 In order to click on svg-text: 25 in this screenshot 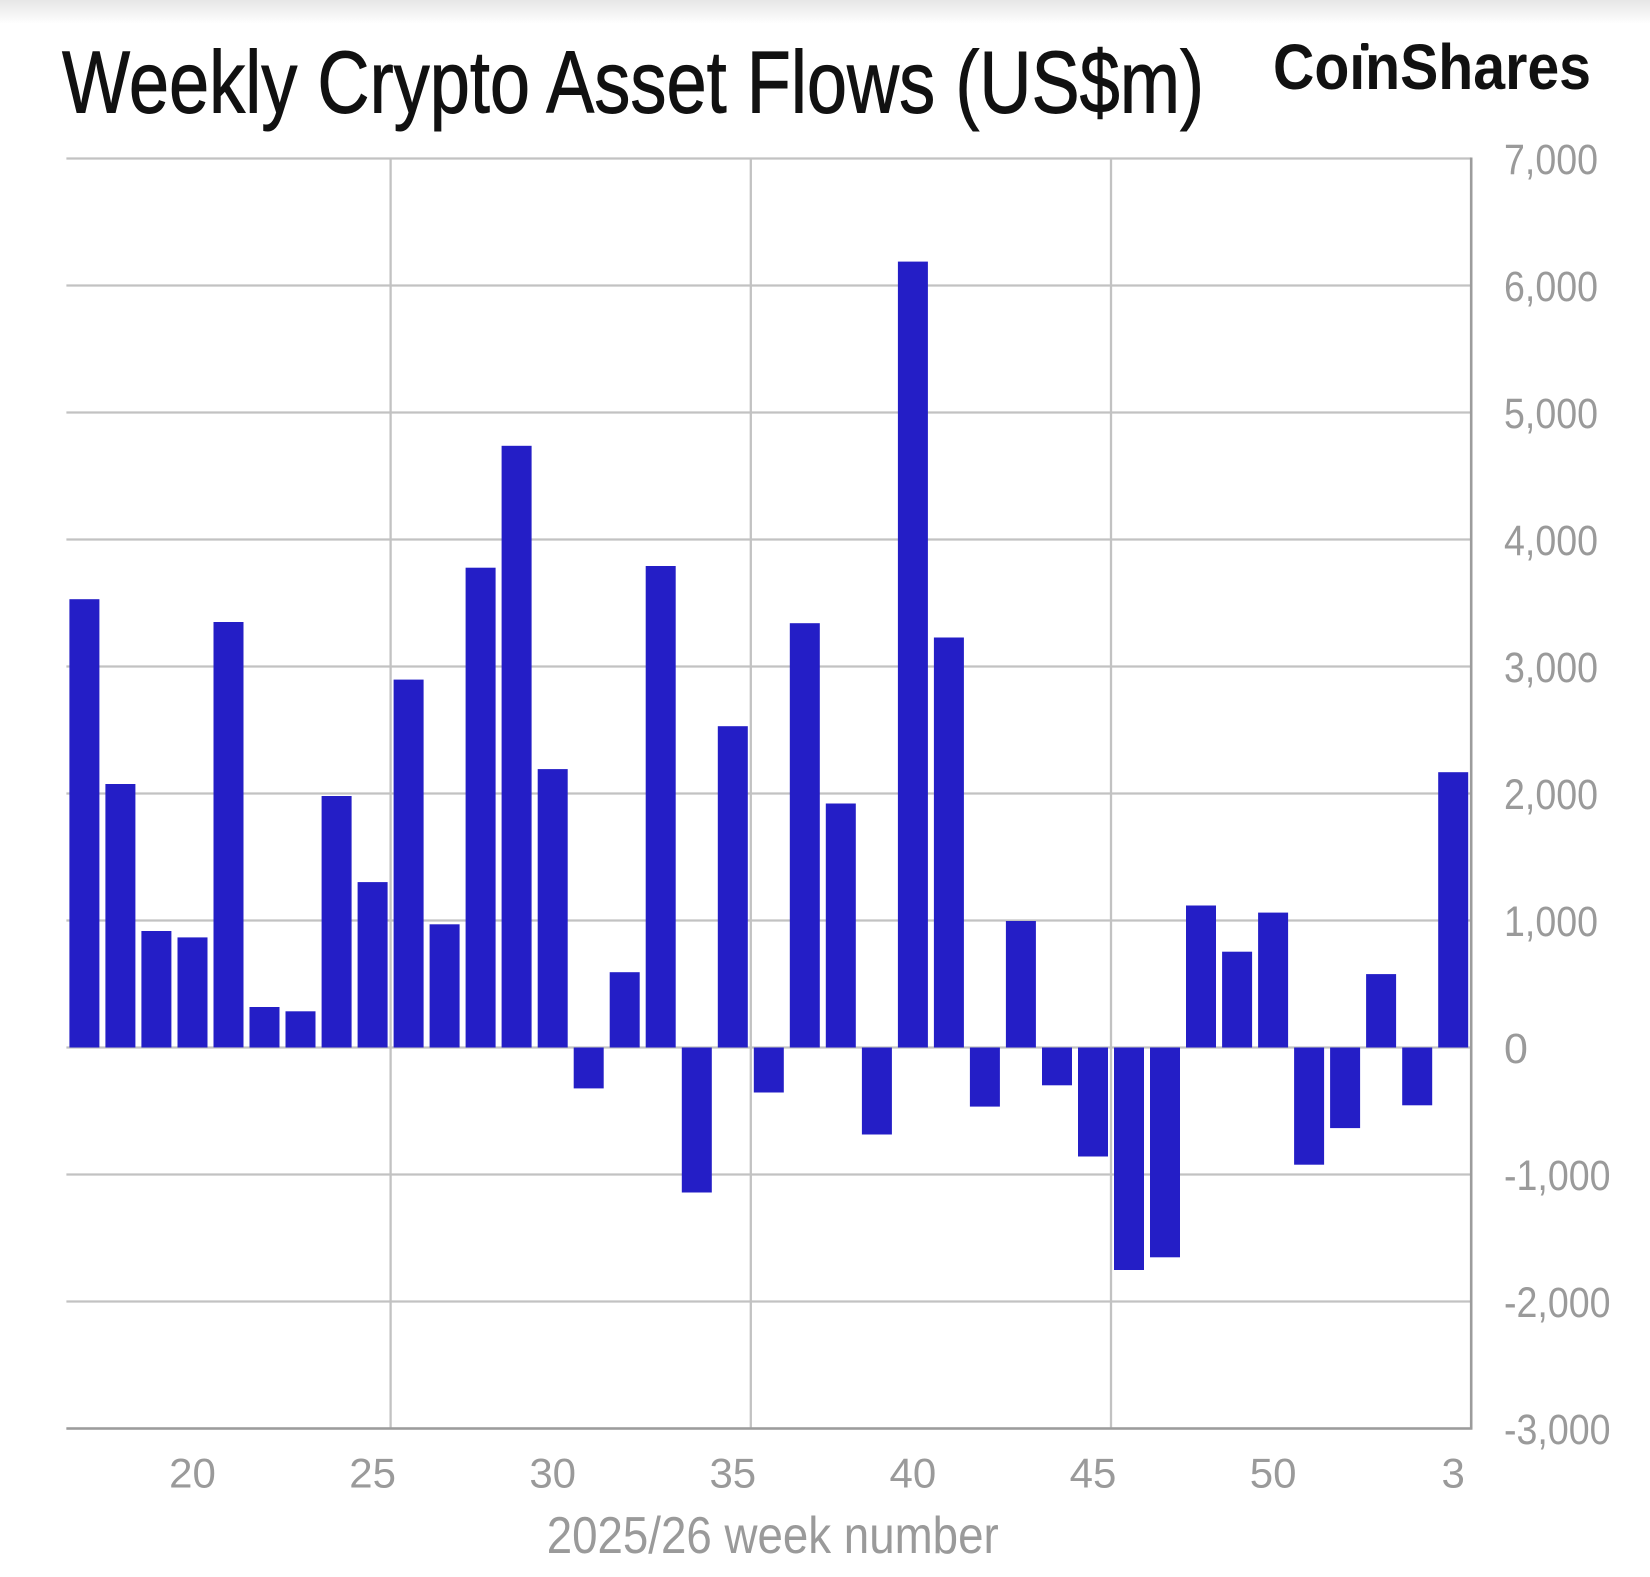, I will do `click(372, 1473)`.